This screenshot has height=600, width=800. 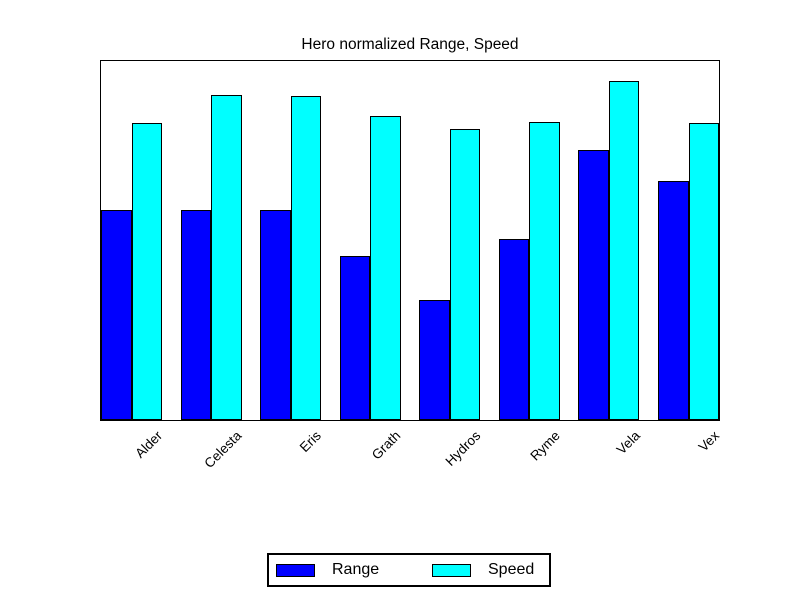 What do you see at coordinates (434, 360) in the screenshot?
I see `bar-range-hydros` at bounding box center [434, 360].